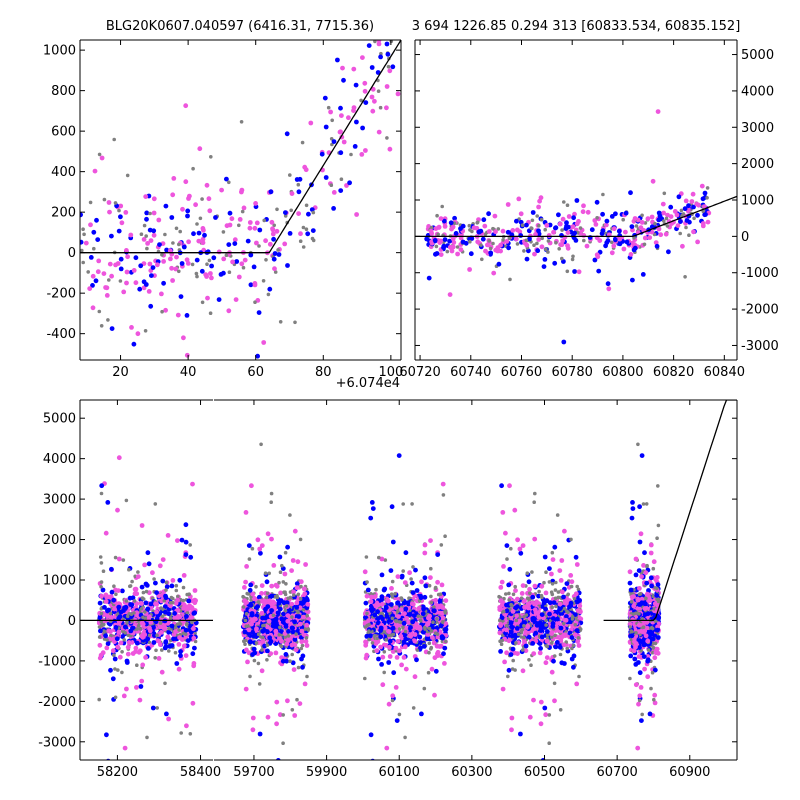  Describe the element at coordinates (757, 91) in the screenshot. I see `y-tick-label: 4000` at that location.